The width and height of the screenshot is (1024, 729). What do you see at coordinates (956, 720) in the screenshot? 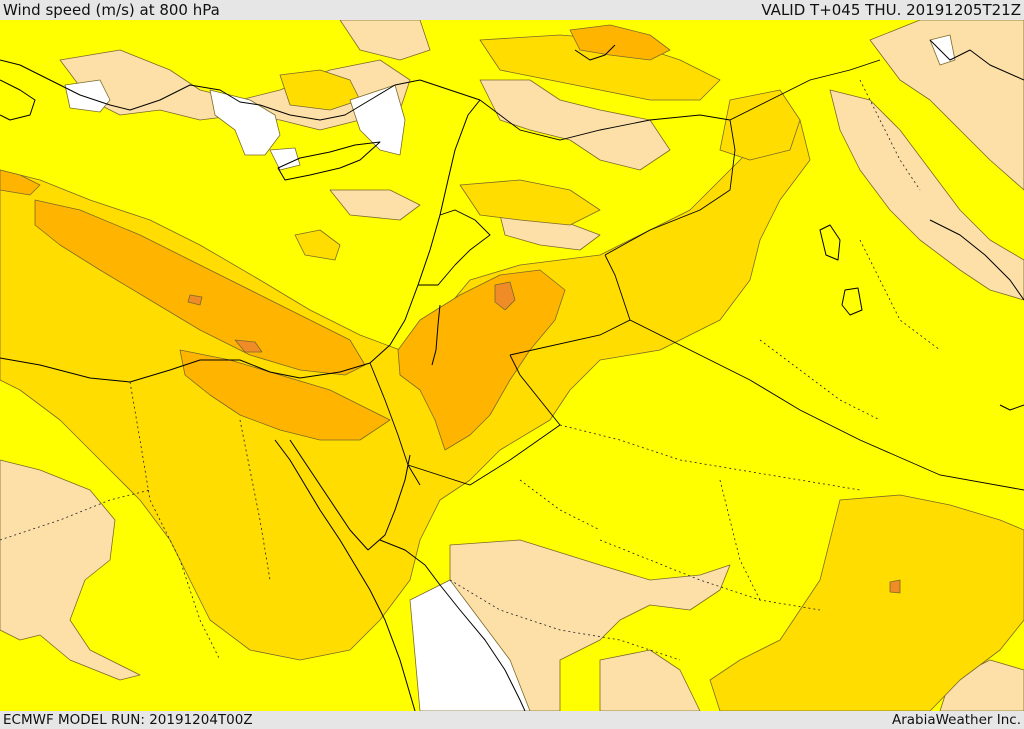
I see `credit: ArabiaWeather Inc.` at bounding box center [956, 720].